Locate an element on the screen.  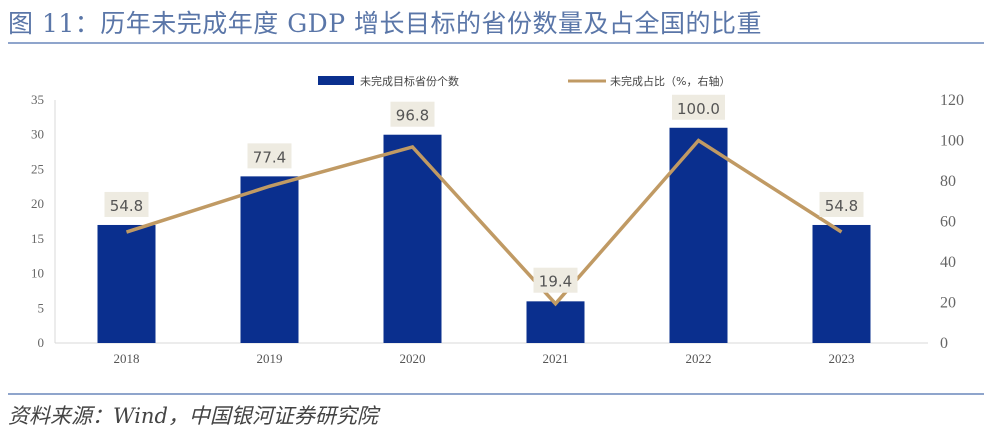
right-axis-tick-label: 0 is located at coordinates (944, 343).